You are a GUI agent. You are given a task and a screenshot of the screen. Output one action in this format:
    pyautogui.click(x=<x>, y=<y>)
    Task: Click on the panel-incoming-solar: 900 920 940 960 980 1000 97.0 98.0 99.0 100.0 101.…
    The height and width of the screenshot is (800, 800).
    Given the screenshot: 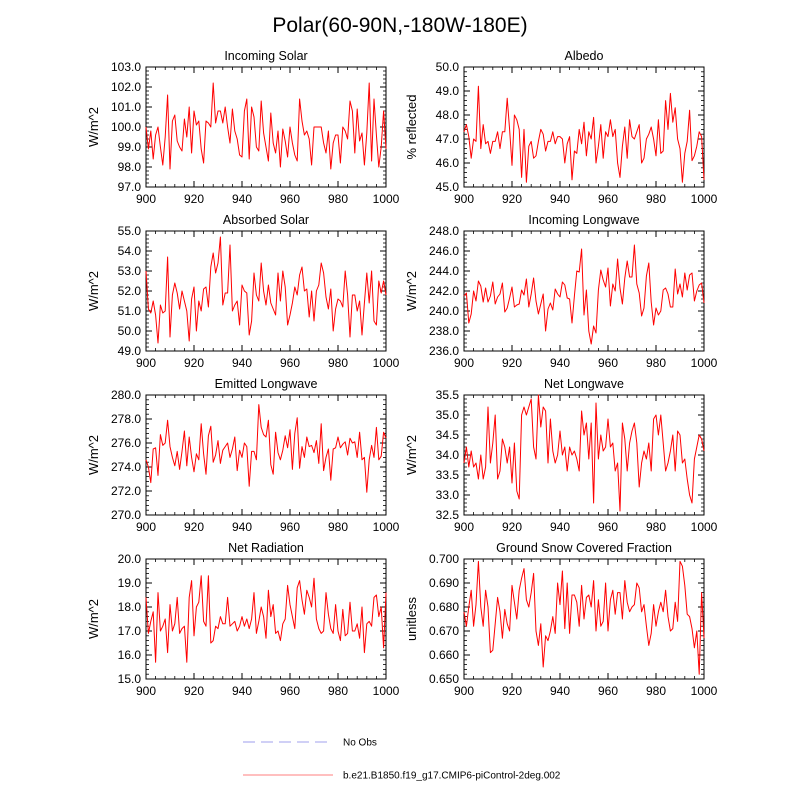 What is the action you would take?
    pyautogui.click(x=243, y=127)
    